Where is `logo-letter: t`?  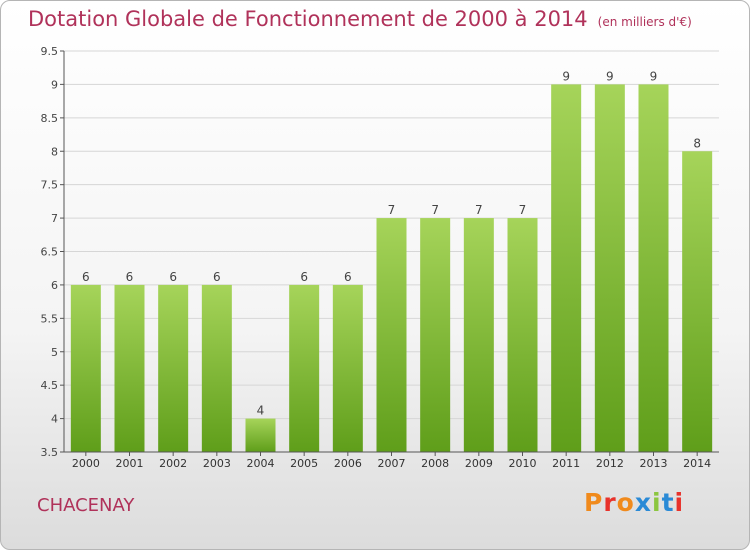 logo-letter: t is located at coordinates (668, 502).